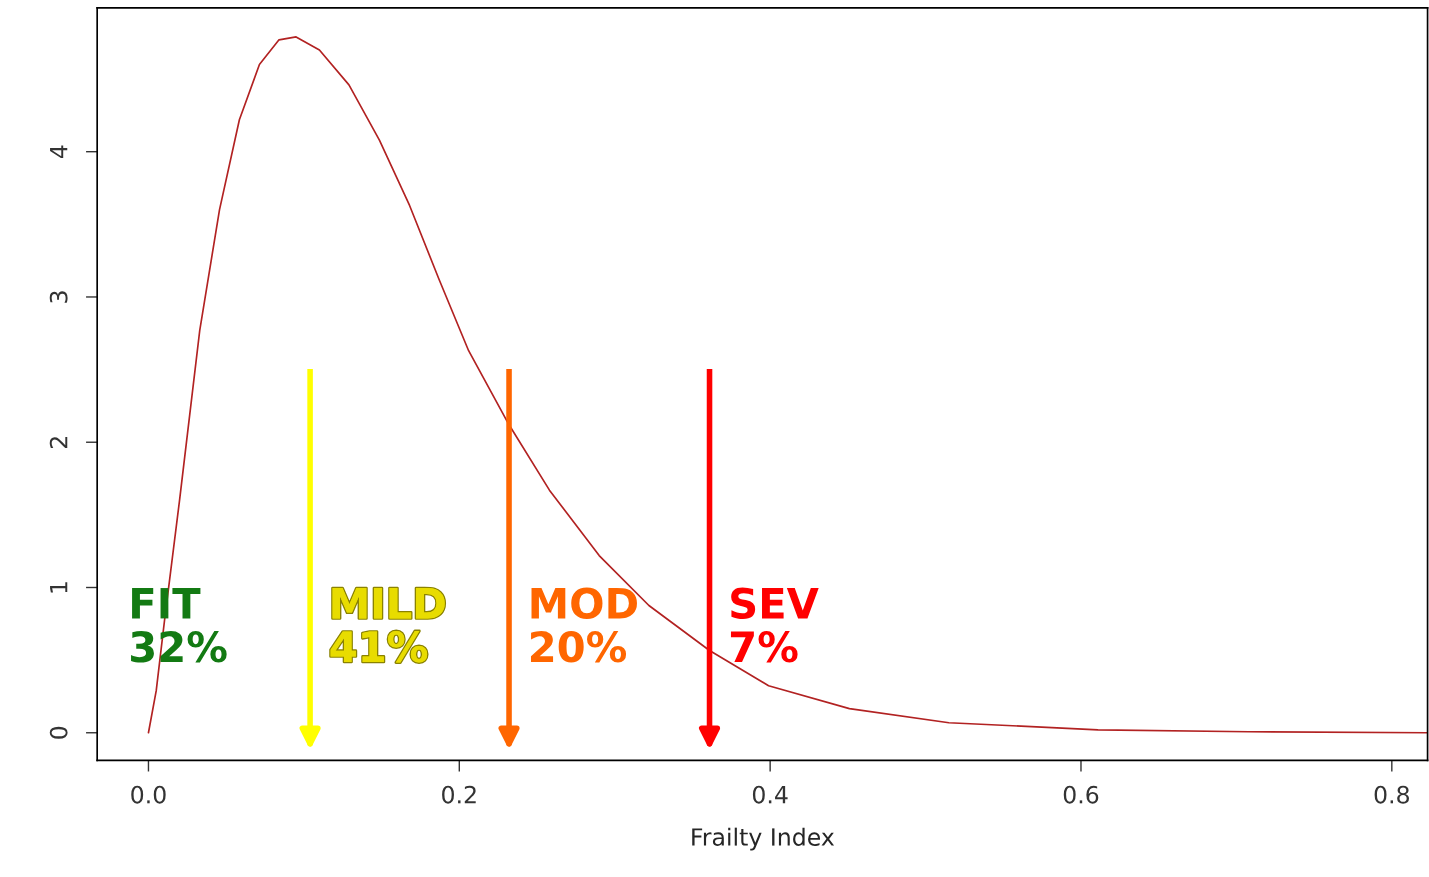 Image resolution: width=1429 pixels, height=877 pixels. Describe the element at coordinates (148, 794) in the screenshot. I see `x-tick-label: 0.0` at that location.